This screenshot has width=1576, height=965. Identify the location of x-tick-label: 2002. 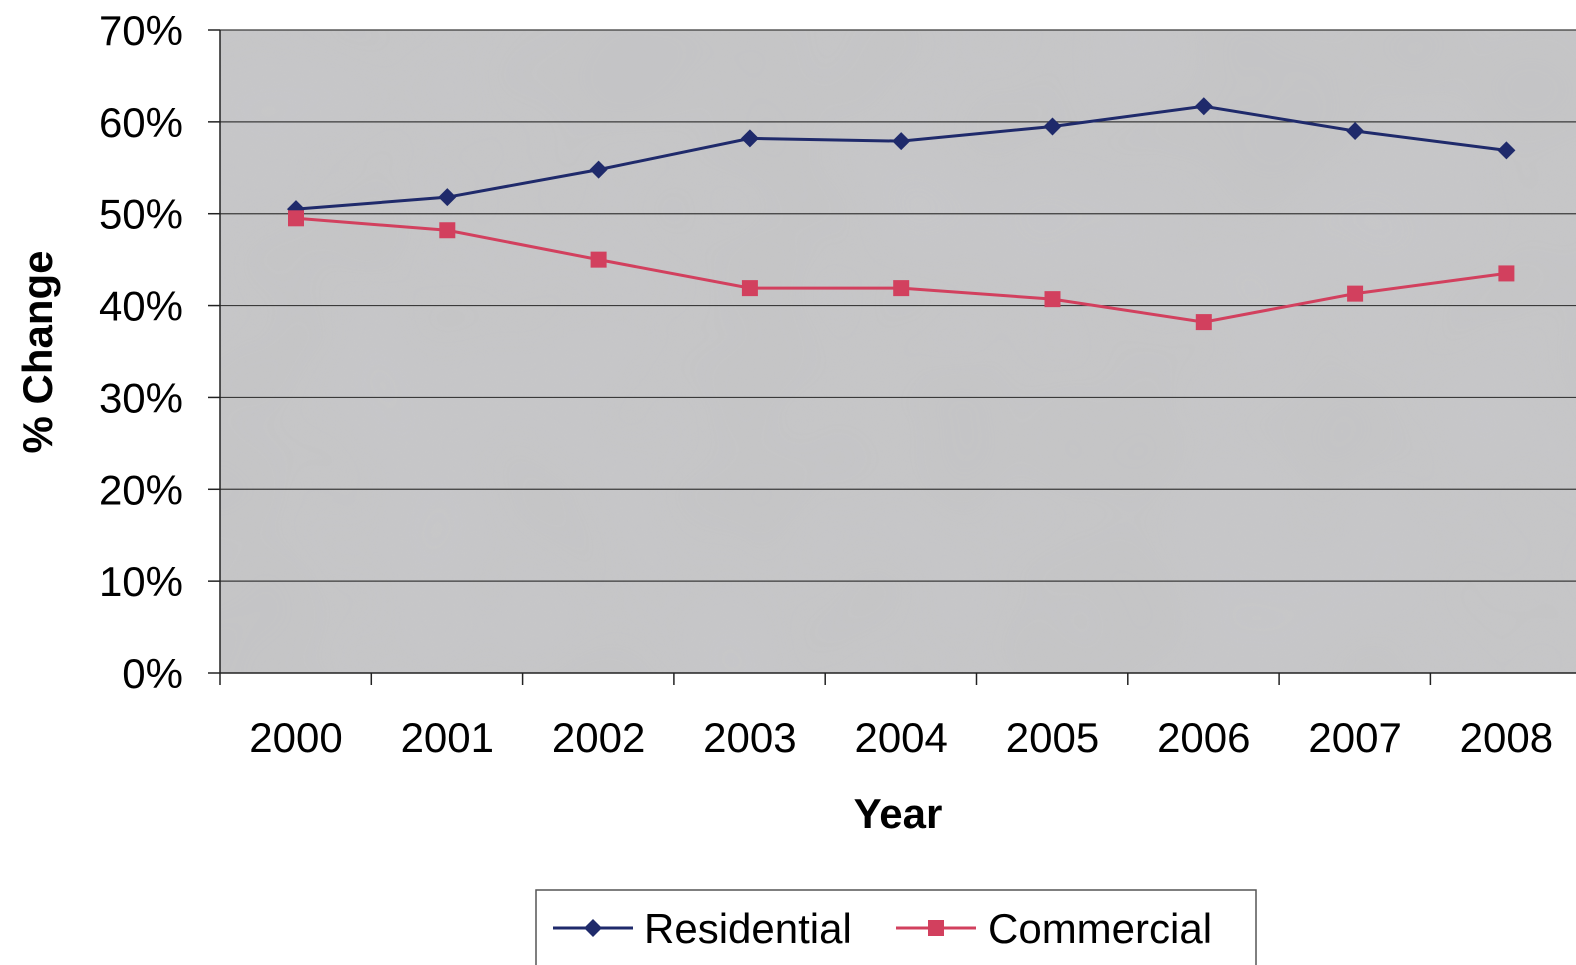
(598, 737).